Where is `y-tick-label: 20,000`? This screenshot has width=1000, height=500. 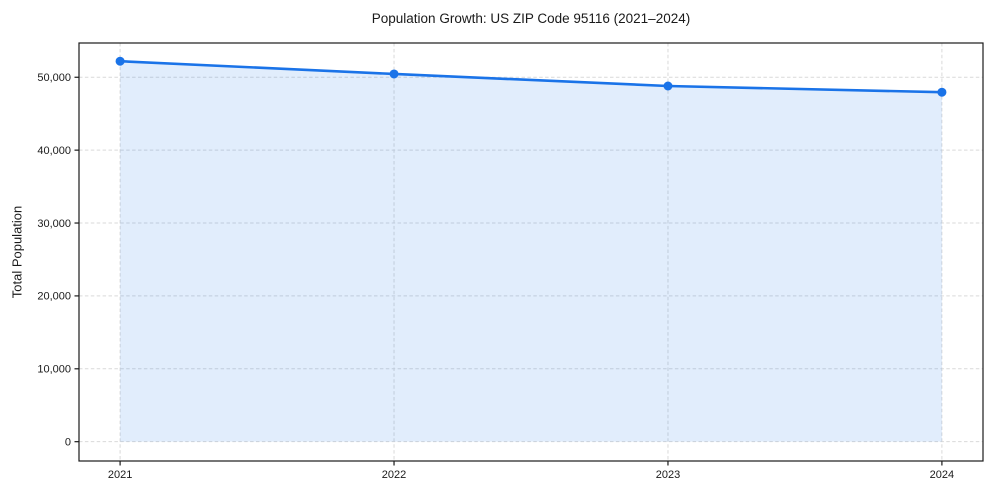 y-tick-label: 20,000 is located at coordinates (54, 297).